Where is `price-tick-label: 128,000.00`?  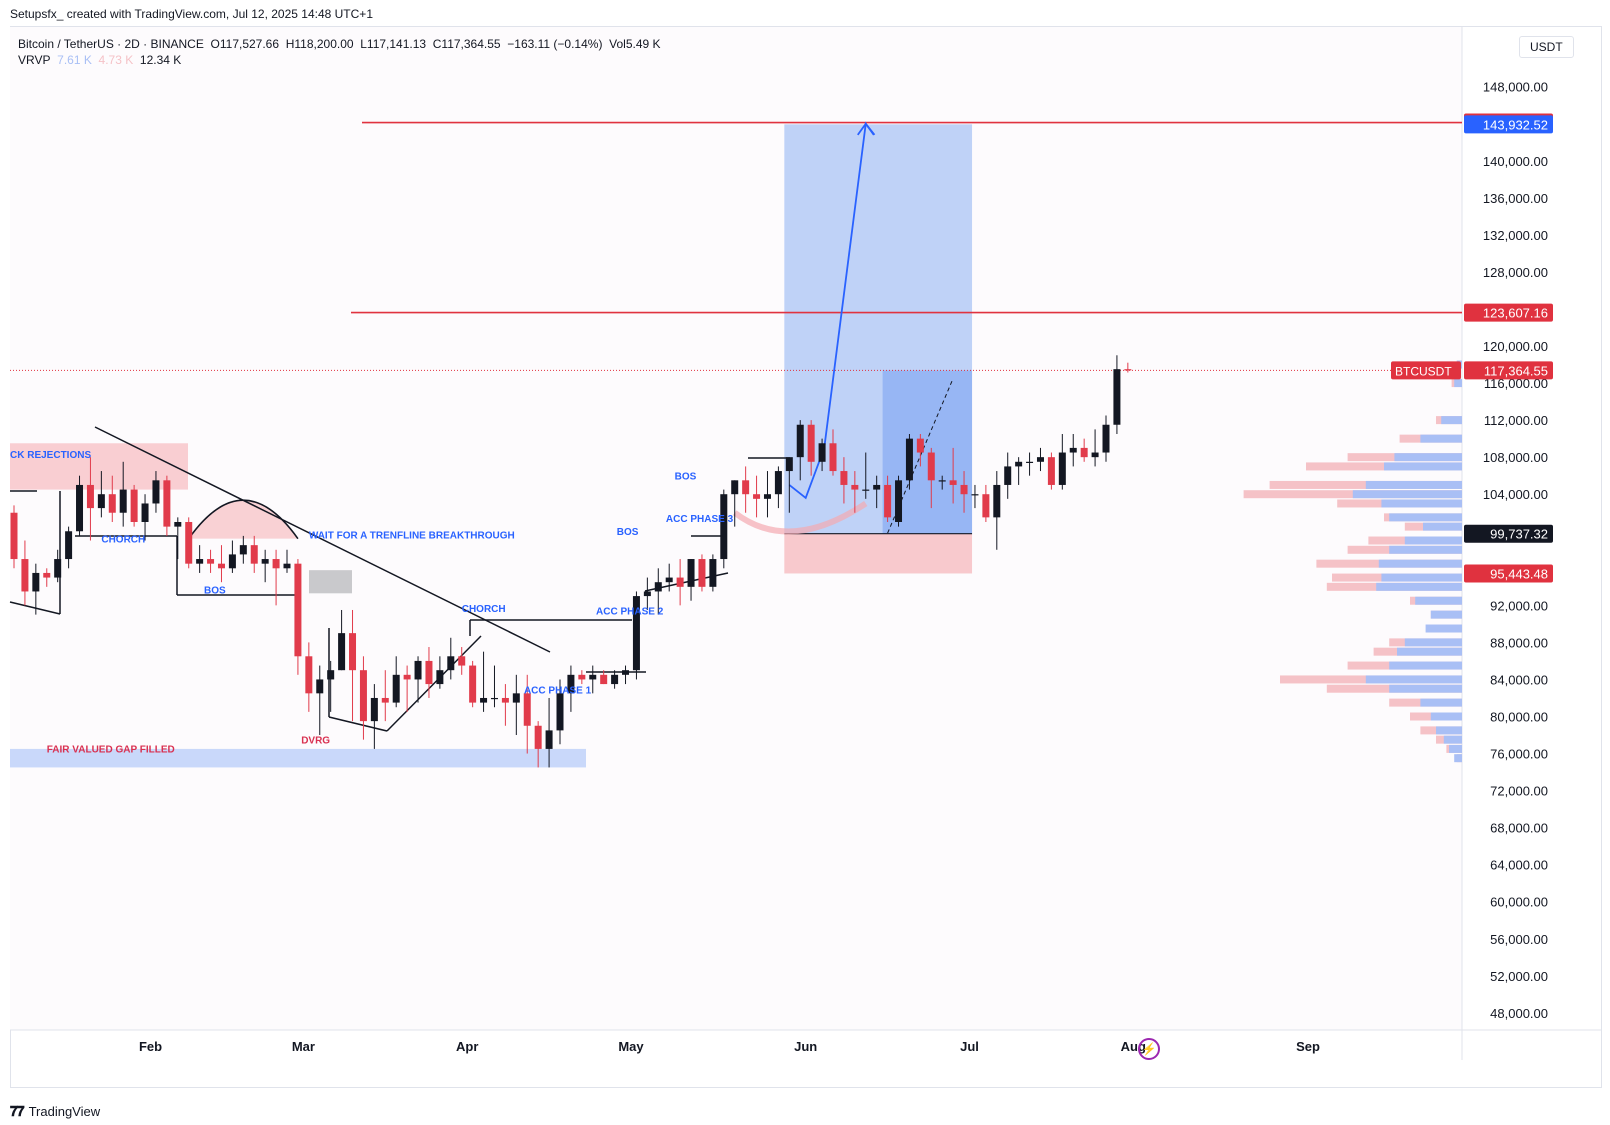
price-tick-label: 128,000.00 is located at coordinates (1515, 272).